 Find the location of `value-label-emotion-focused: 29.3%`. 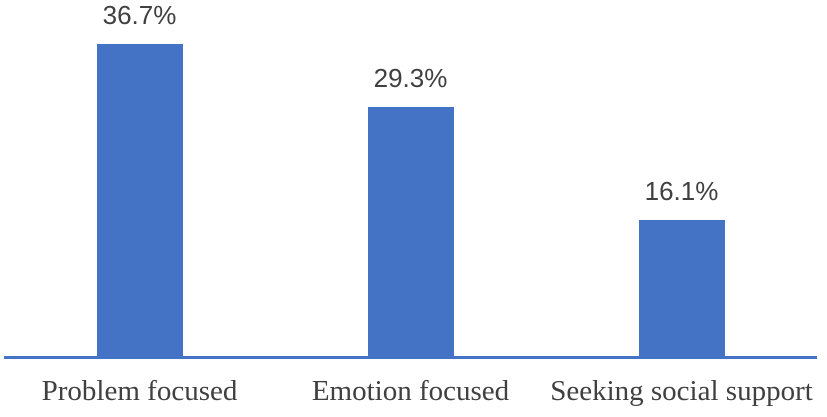

value-label-emotion-focused: 29.3% is located at coordinates (410, 78).